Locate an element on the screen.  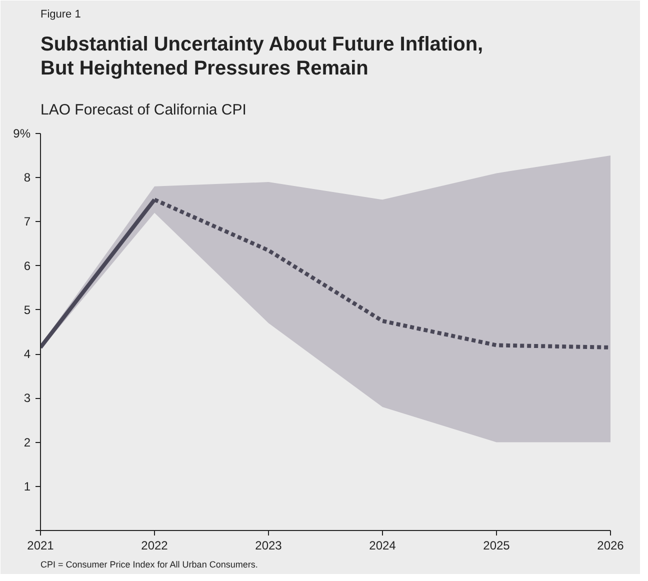
x-tick-label: 2022 is located at coordinates (154, 545).